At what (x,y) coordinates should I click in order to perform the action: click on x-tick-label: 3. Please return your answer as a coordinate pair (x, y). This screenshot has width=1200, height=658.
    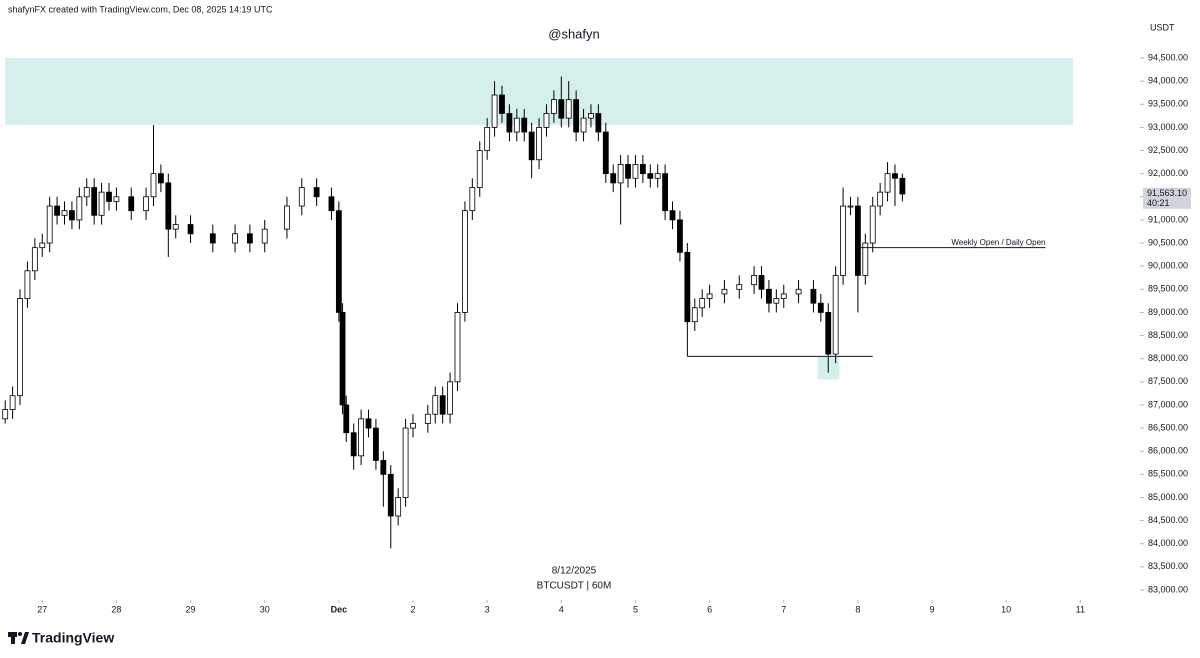
    Looking at the image, I should click on (487, 609).